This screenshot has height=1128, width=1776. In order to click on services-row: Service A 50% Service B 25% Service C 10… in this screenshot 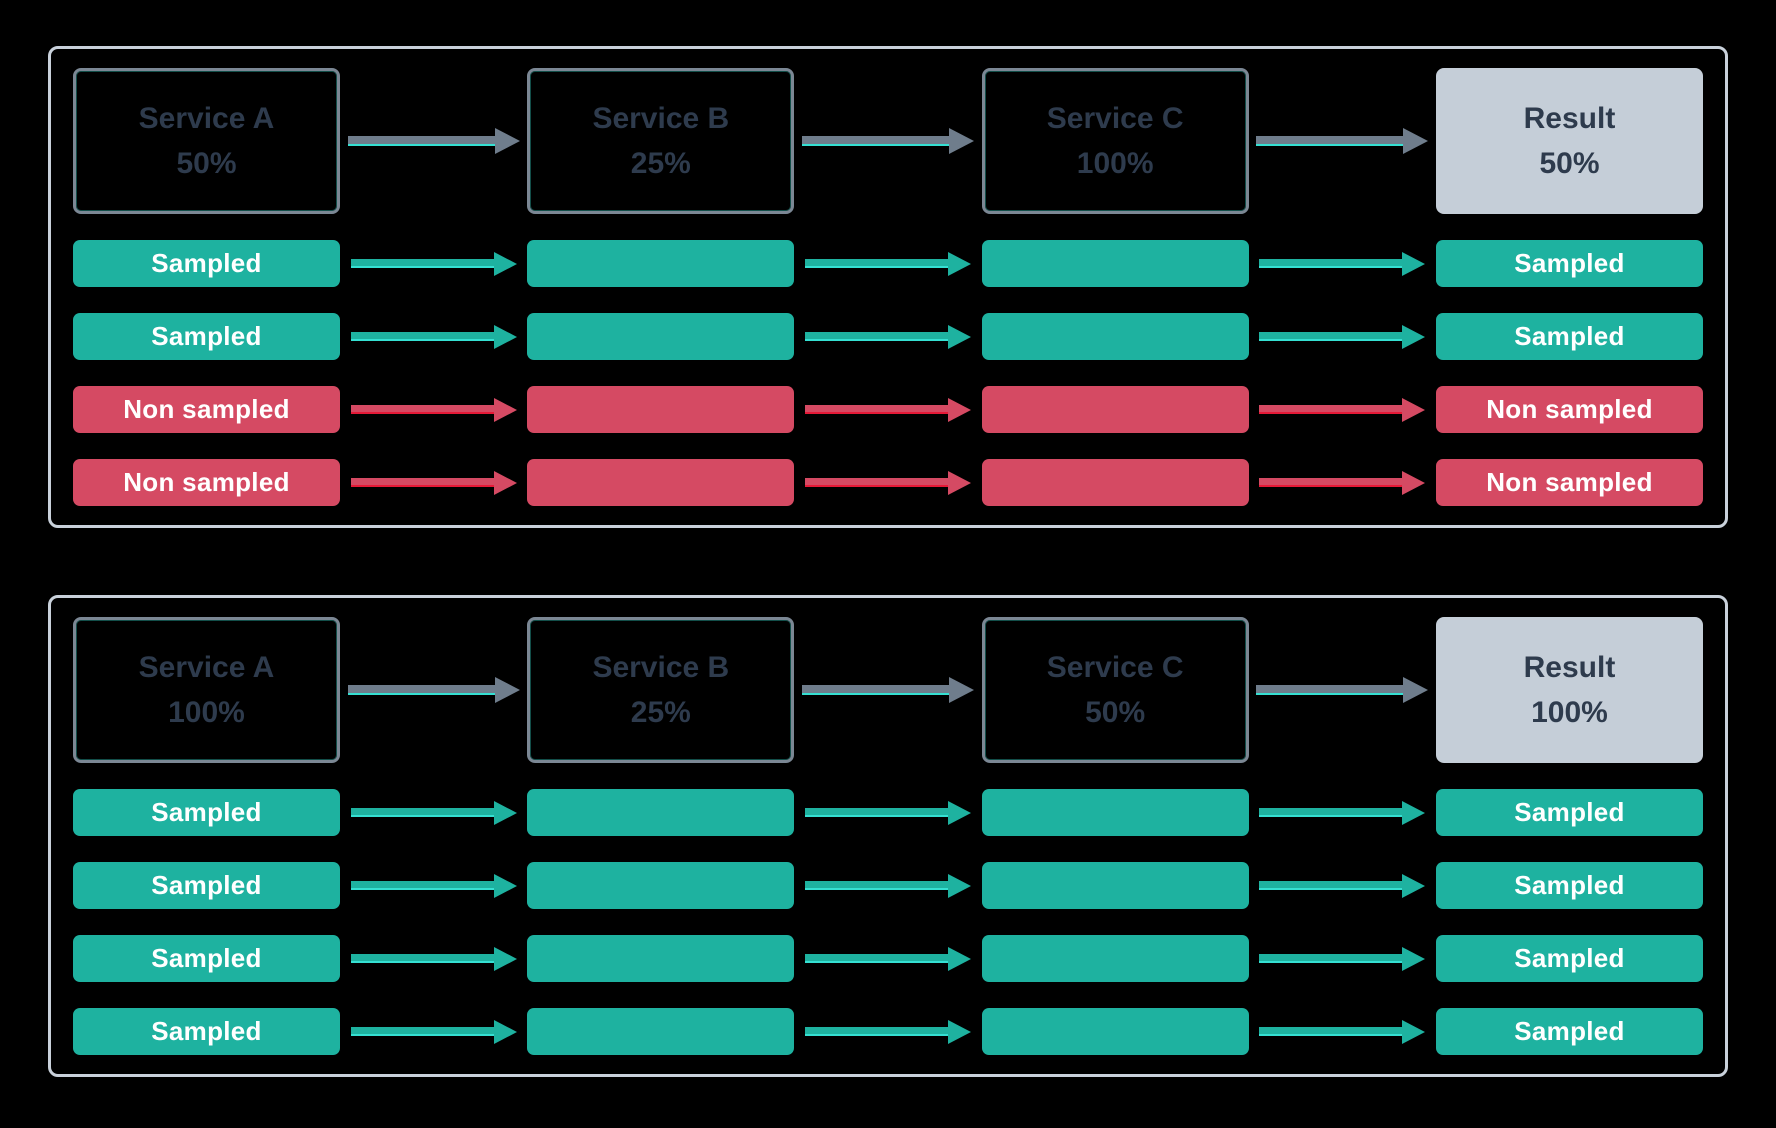, I will do `click(888, 141)`.